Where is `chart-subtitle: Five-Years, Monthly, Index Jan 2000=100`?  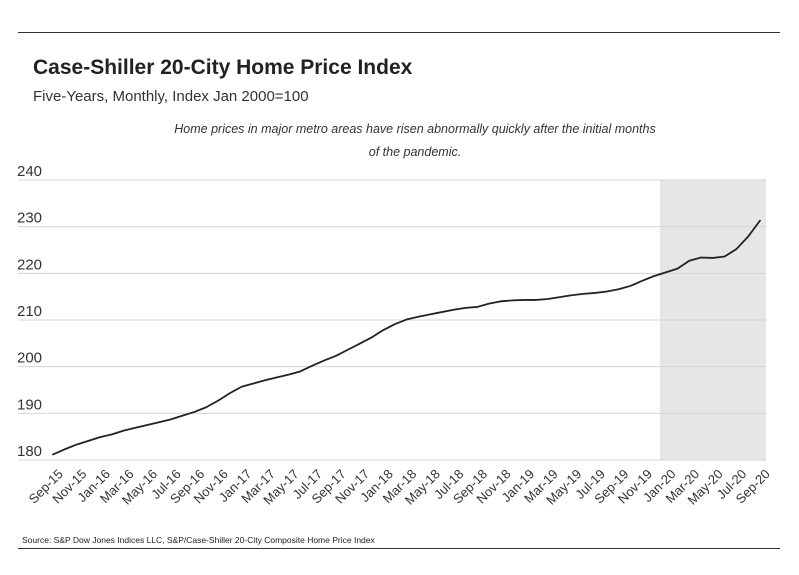
chart-subtitle: Five-Years, Monthly, Index Jan 2000=100 is located at coordinates (171, 96).